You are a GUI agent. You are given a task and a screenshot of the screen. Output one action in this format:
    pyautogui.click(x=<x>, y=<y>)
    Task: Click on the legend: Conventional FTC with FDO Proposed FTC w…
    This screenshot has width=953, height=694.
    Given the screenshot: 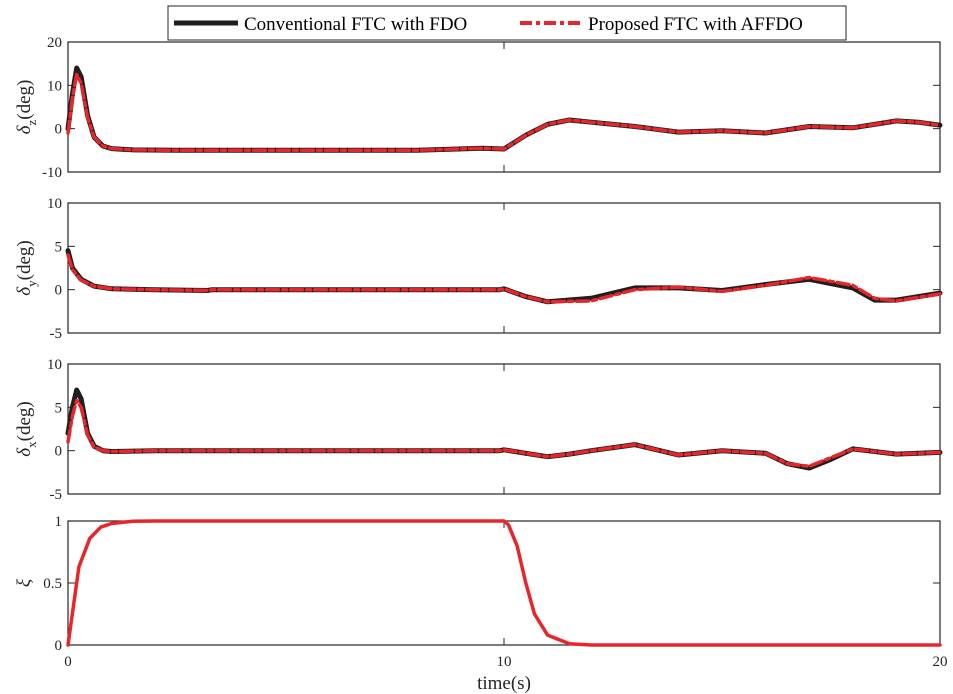 What is the action you would take?
    pyautogui.click(x=507, y=23)
    